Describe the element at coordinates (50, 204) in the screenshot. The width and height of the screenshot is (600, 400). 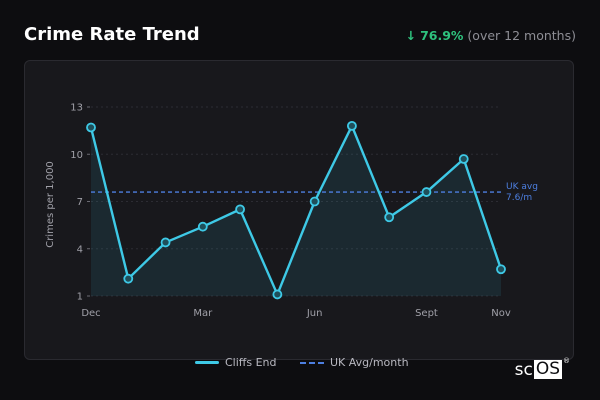
I see `y-axis-label: Crimes per 1,000` at that location.